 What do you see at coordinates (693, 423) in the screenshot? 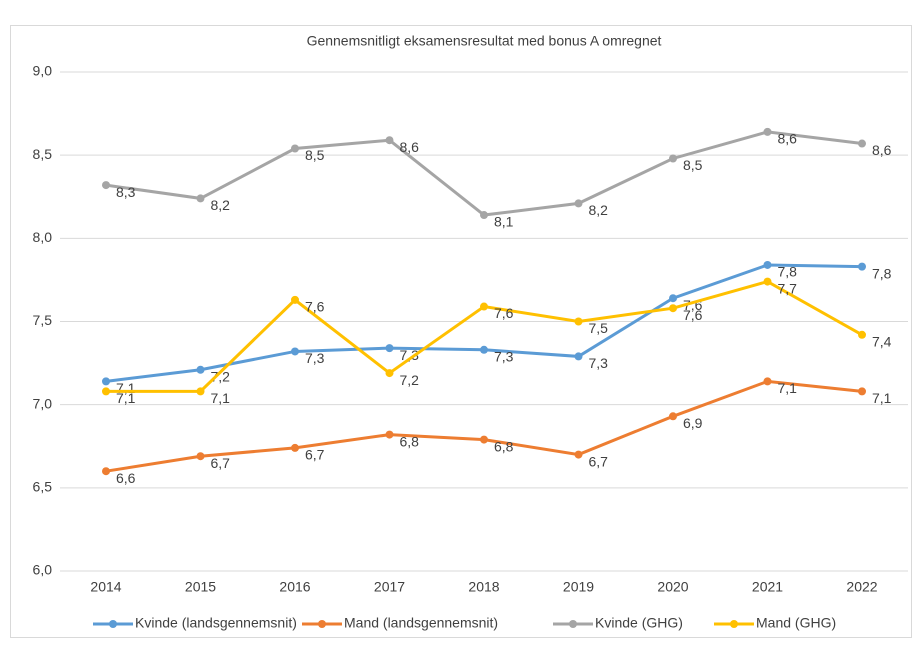
I see `data-label: 6,9` at bounding box center [693, 423].